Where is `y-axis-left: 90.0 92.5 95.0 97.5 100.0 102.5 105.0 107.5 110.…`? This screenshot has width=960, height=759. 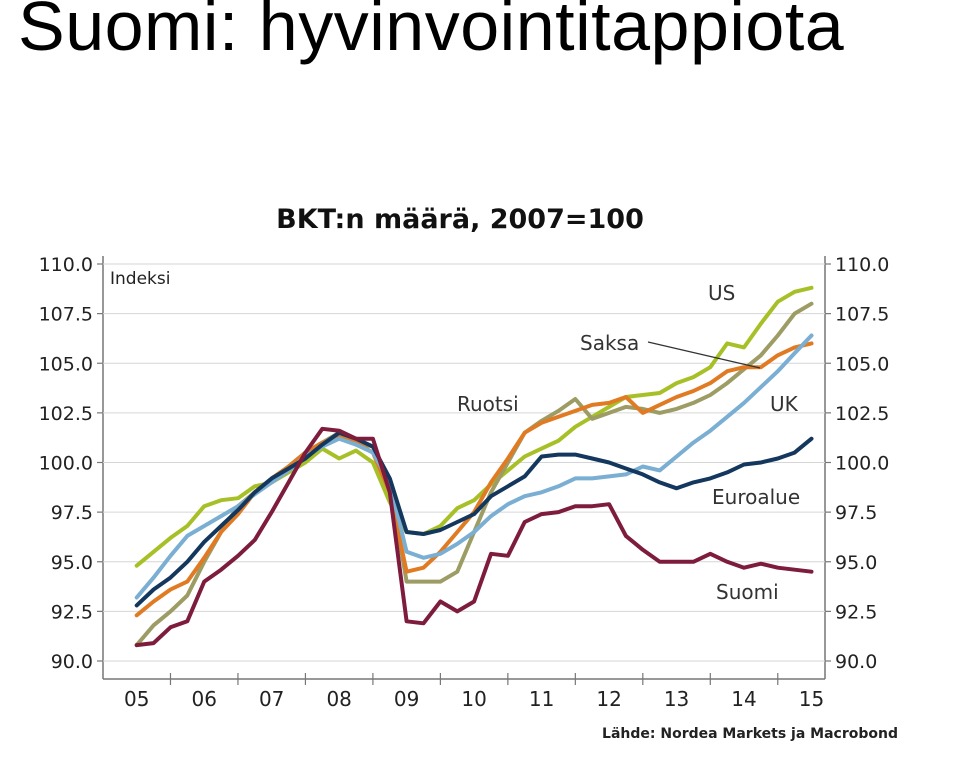 y-axis-left: 90.0 92.5 95.0 97.5 100.0 102.5 105.0 107.5 110.… is located at coordinates (71, 463).